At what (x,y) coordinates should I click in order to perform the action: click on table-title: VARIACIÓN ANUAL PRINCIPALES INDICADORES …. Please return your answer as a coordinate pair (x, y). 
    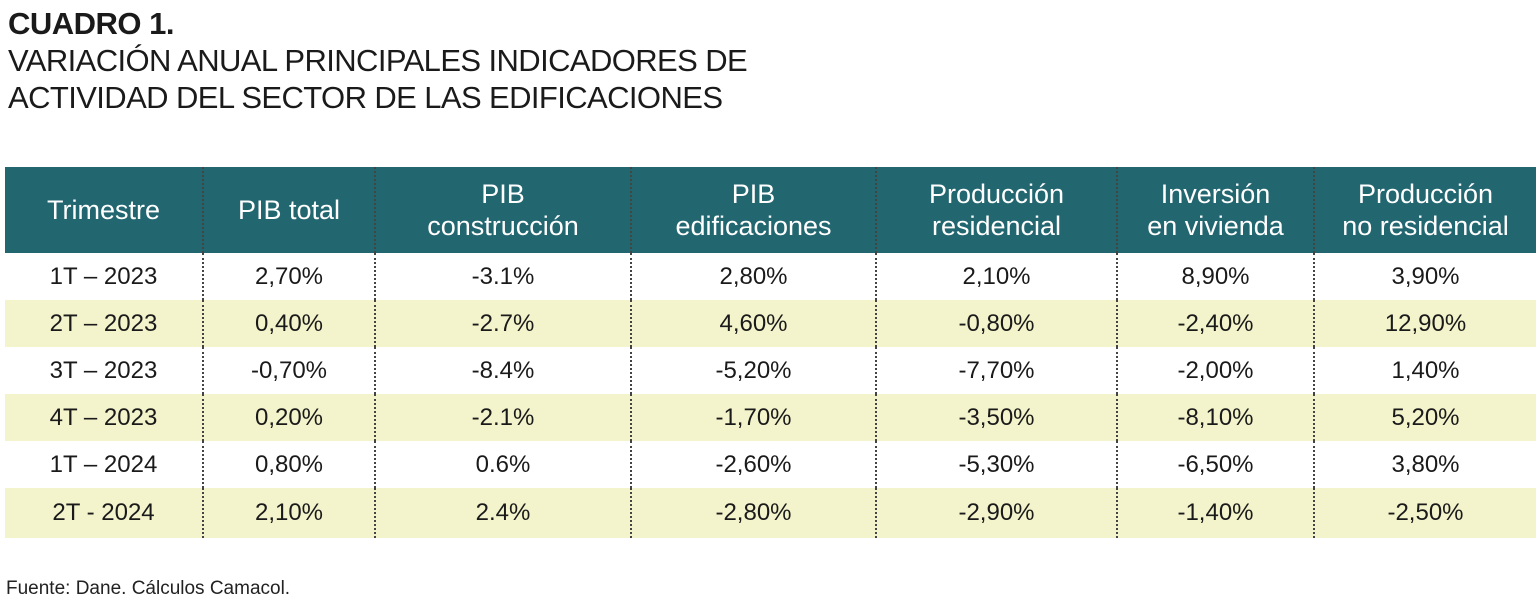
    Looking at the image, I should click on (378, 79).